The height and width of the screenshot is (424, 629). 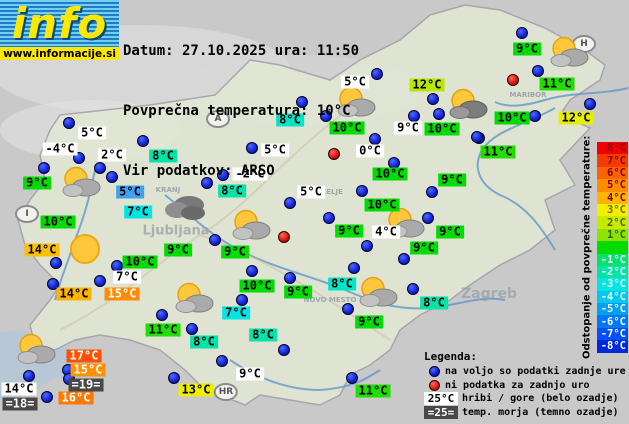 What do you see at coordinates (489, 294) in the screenshot?
I see `city-label: Zagreb` at bounding box center [489, 294].